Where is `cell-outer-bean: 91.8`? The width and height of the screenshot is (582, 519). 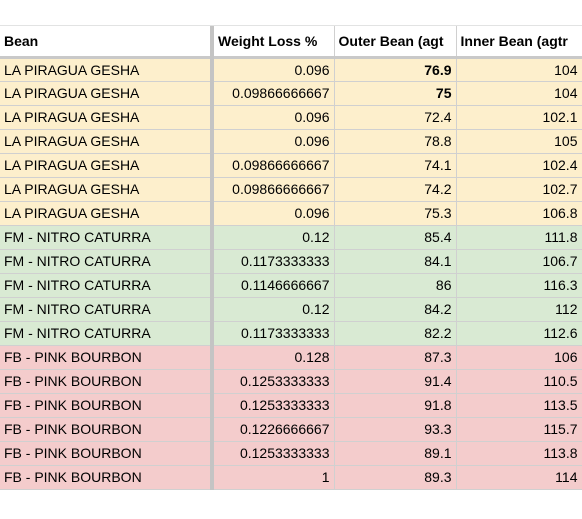
cell-outer-bean: 91.8 is located at coordinates (395, 405).